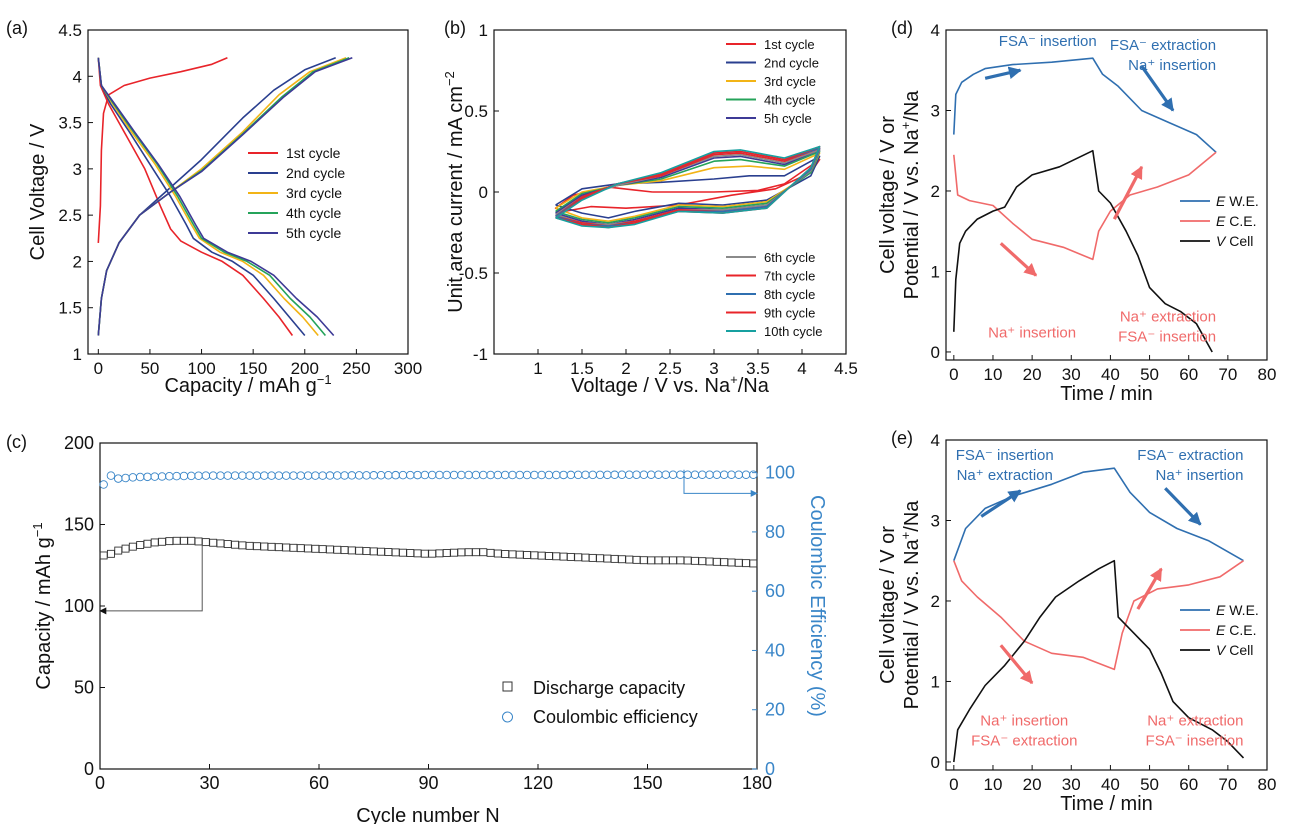  Describe the element at coordinates (713, 368) in the screenshot. I see `x-tick-label: 3` at that location.